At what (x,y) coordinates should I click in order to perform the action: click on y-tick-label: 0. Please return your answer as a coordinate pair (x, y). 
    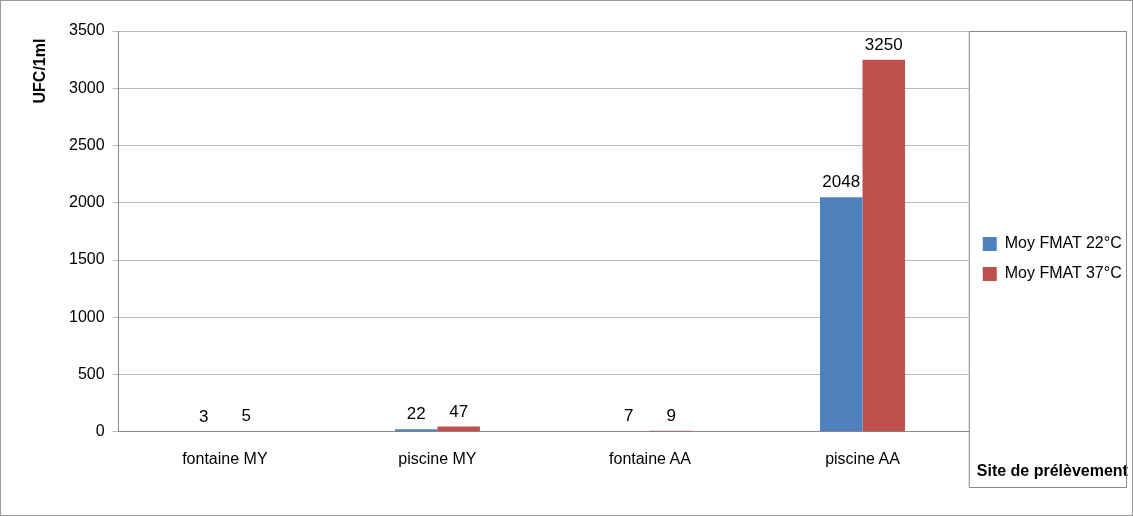
    Looking at the image, I should click on (100, 431).